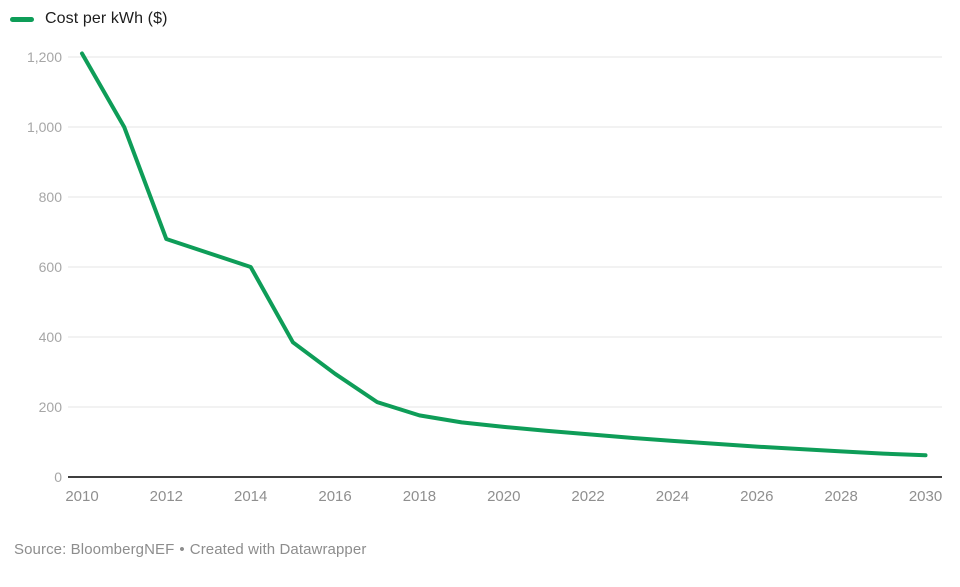 This screenshot has height=587, width=960. I want to click on legend-line-swatch, so click(22, 19).